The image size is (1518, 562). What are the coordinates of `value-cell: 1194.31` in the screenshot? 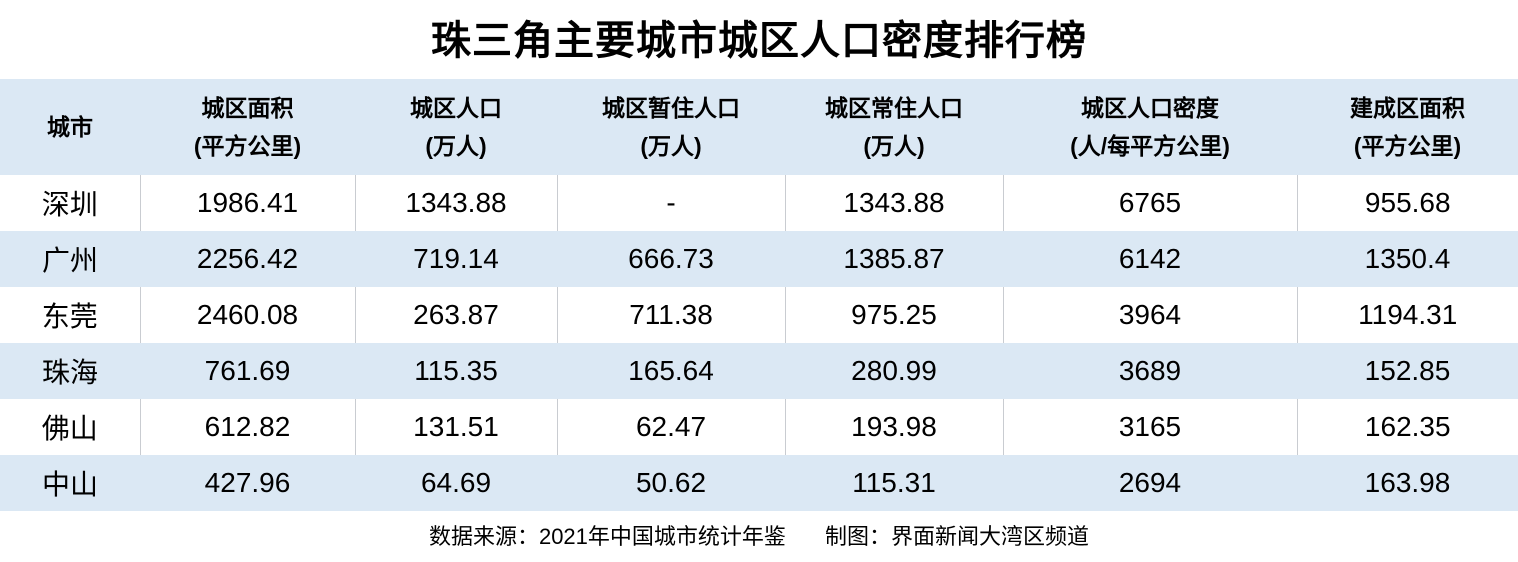 It's located at (1407, 315).